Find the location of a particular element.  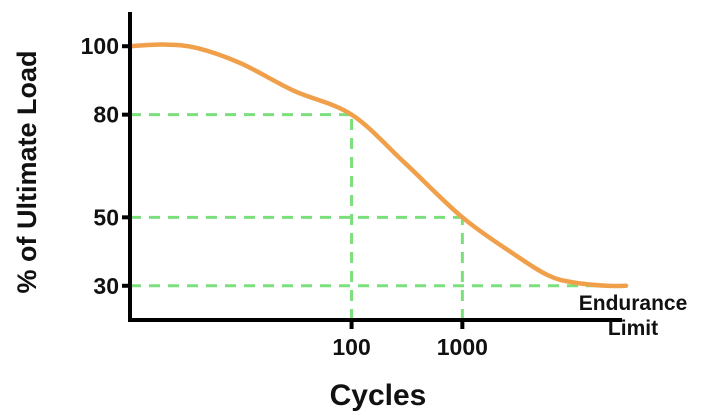

y-tick-label-50: 50 is located at coordinates (106, 217).